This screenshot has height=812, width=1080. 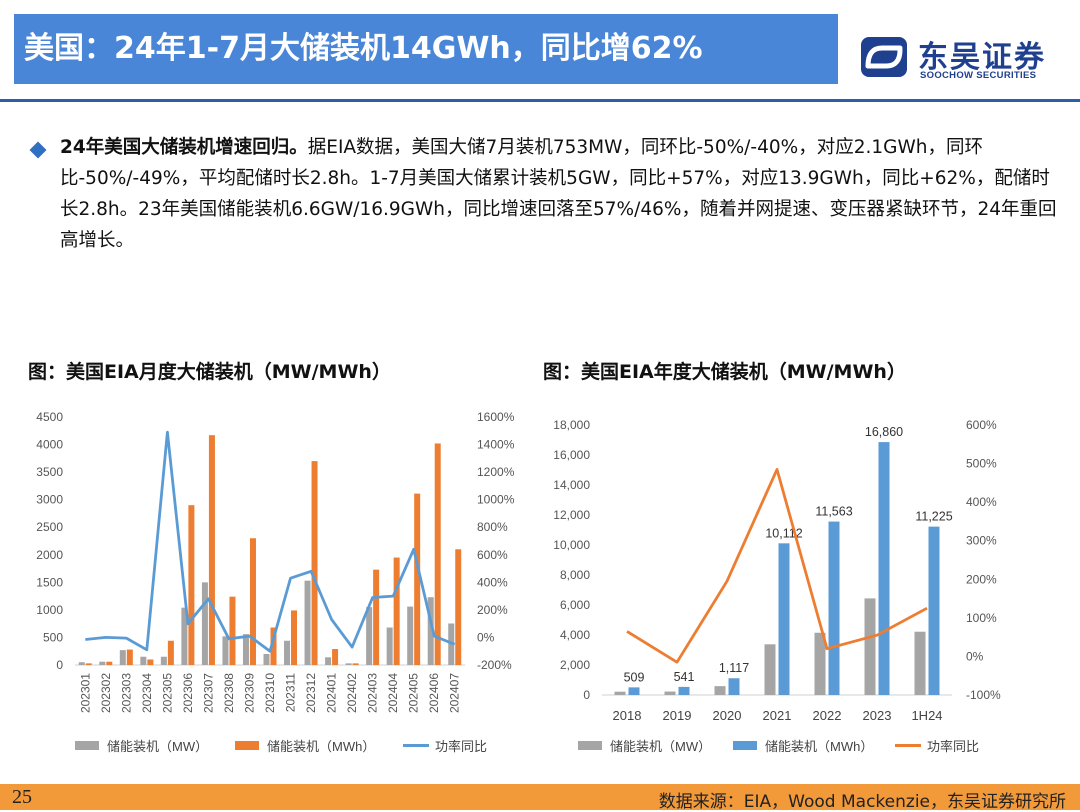 I want to click on annual-chart-title: 图：美国EIA年度大储装机（MW/MWh）, so click(x=724, y=372).